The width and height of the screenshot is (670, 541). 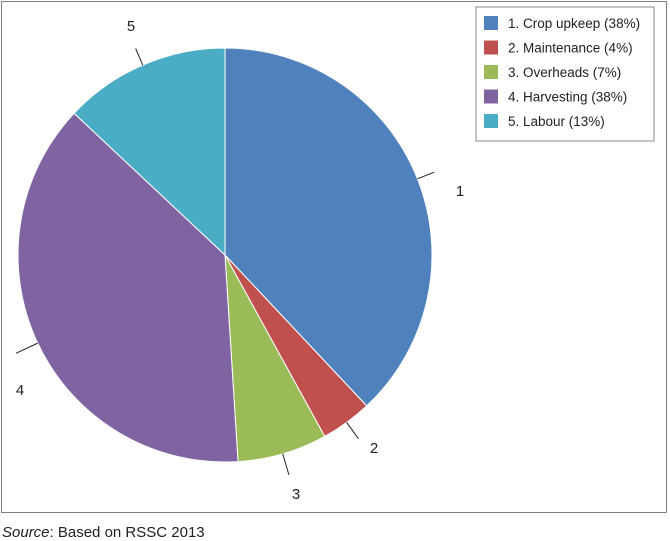 I want to click on callout-label-1: 1, so click(x=460, y=191).